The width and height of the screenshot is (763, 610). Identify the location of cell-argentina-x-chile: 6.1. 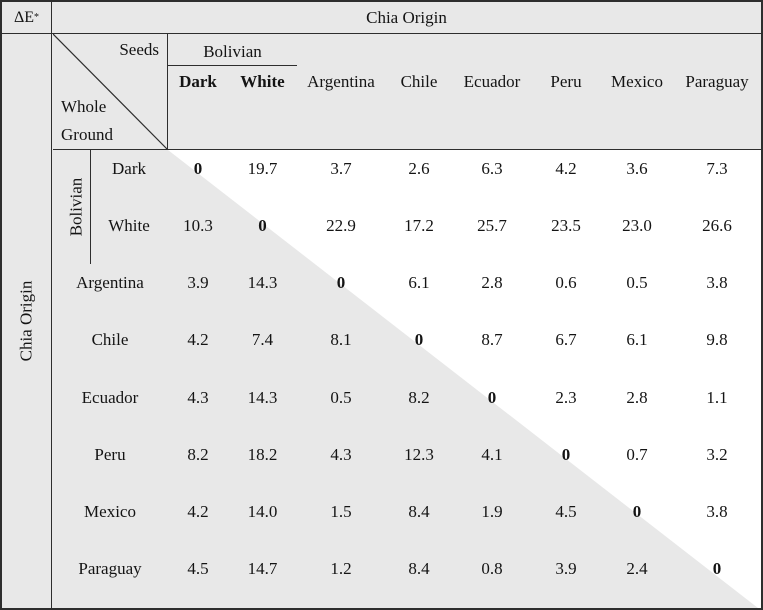
(419, 283).